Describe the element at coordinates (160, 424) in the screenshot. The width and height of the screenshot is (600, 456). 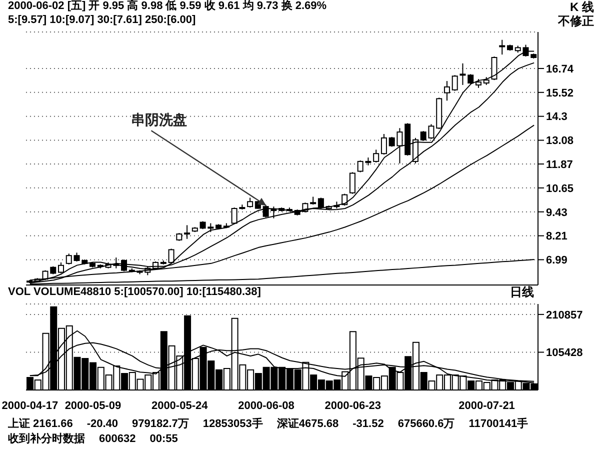
I see `text: 979182.7万` at that location.